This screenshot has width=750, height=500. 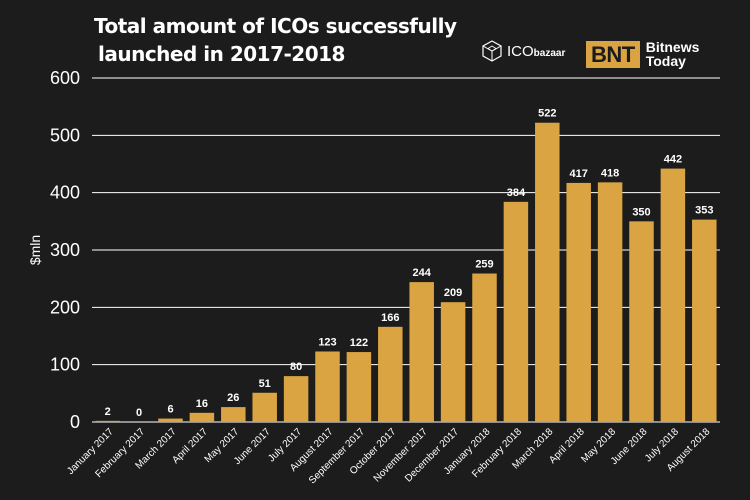 I want to click on bnt-logo-name: Bitnews Today, so click(x=673, y=54).